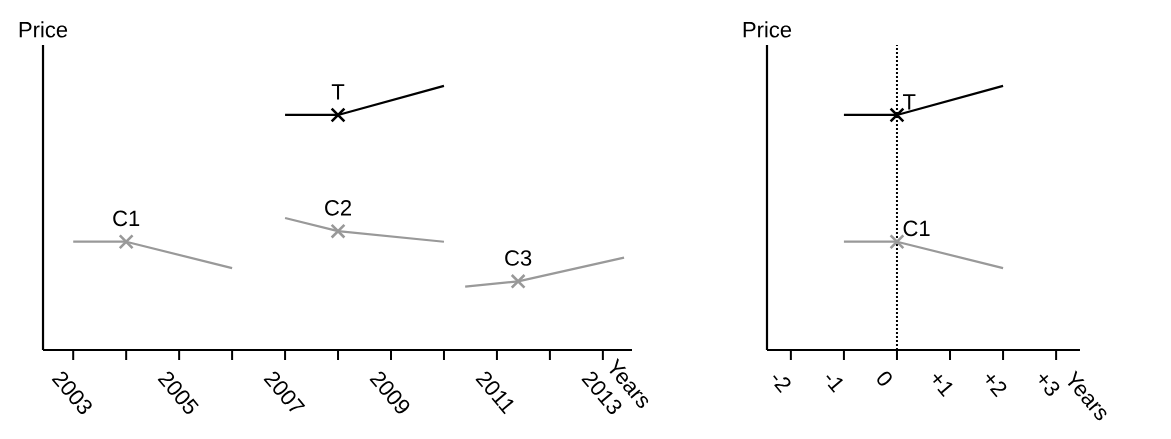  What do you see at coordinates (943, 386) in the screenshot?
I see `x-tick-label: +1` at bounding box center [943, 386].